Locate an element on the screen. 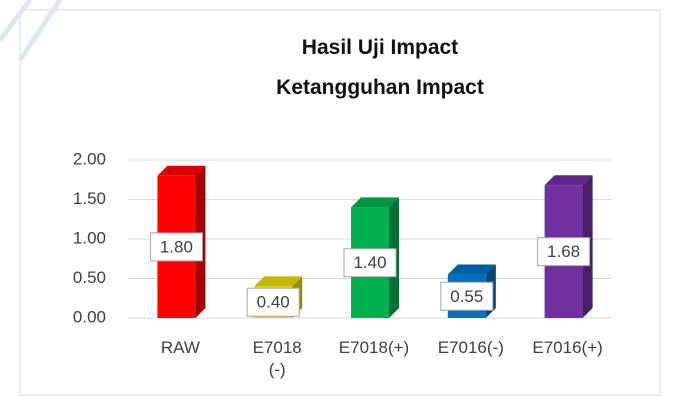  x-tick-label: E7018 (-) is located at coordinates (277, 358).